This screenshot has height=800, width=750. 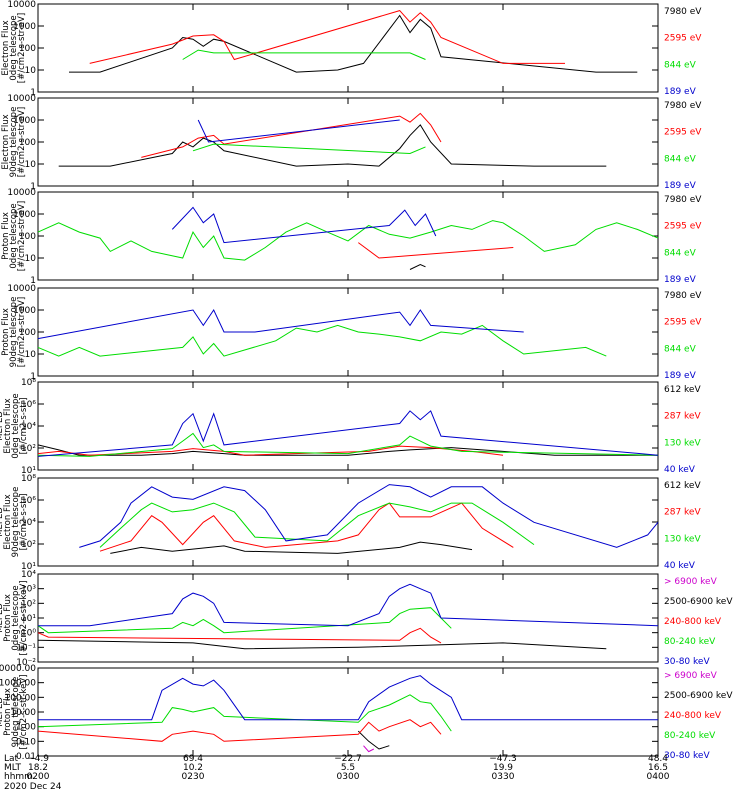 I want to click on panel-5-frame, so click(x=348, y=426).